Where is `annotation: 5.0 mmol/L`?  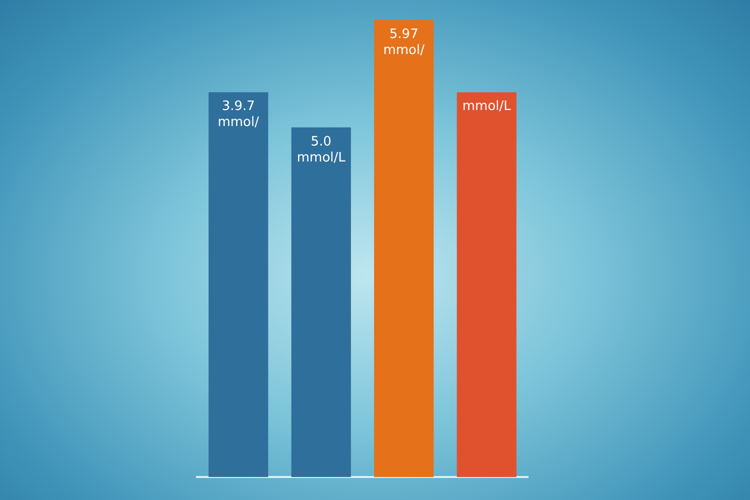
annotation: 5.0 mmol/L is located at coordinates (321, 150).